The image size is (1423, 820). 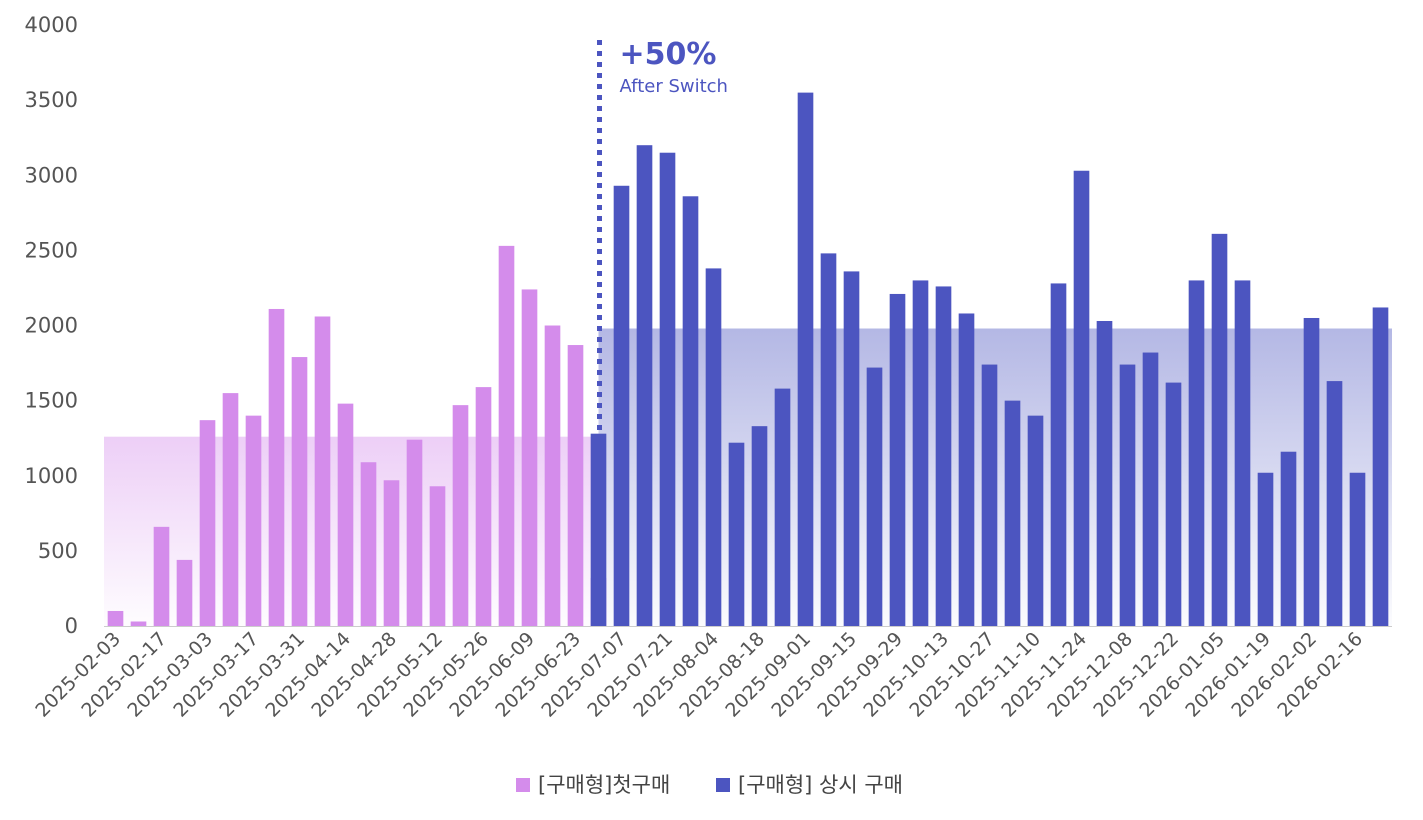 What do you see at coordinates (604, 785) in the screenshot?
I see `legend-label-0: [구매형]첫구매` at bounding box center [604, 785].